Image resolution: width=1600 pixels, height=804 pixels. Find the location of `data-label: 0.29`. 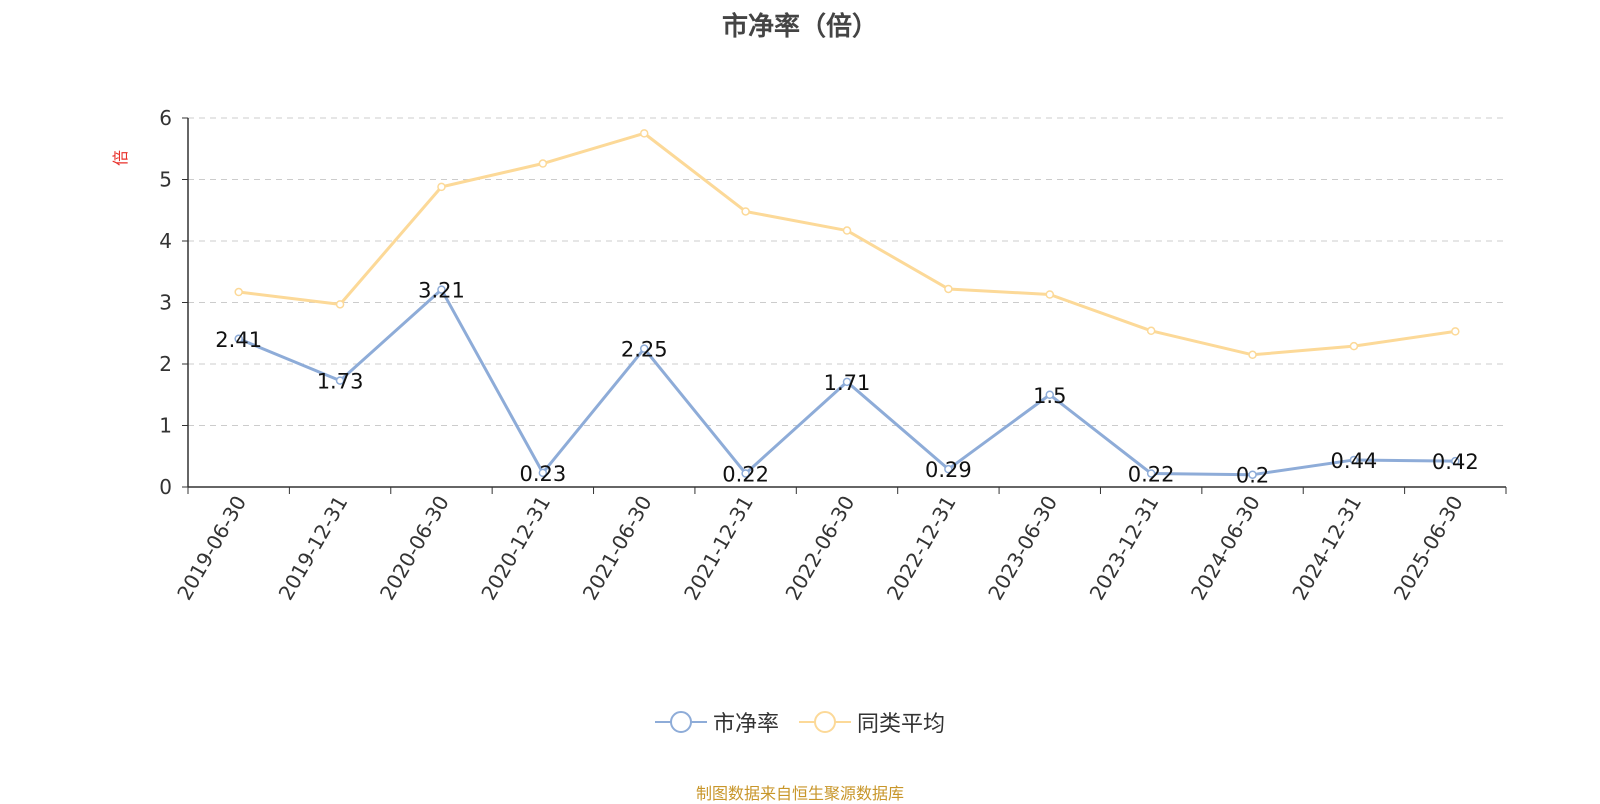

data-label: 0.29 is located at coordinates (948, 470).